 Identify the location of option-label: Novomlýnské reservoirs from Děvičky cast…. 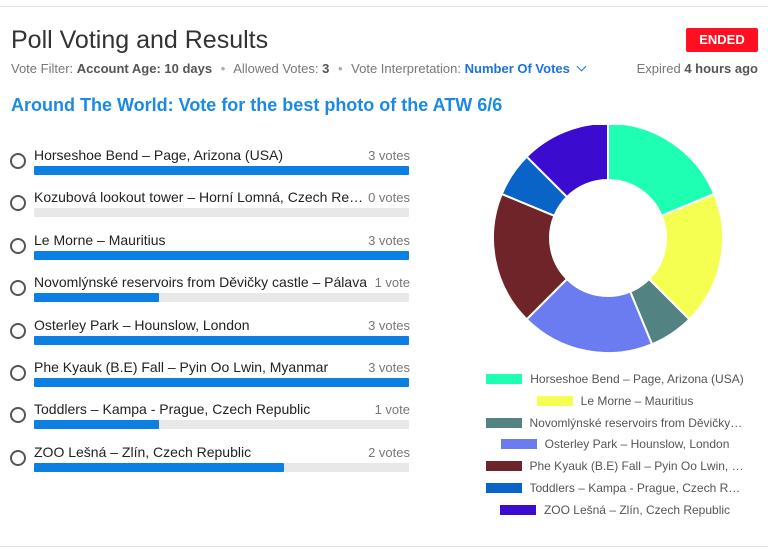
(200, 282).